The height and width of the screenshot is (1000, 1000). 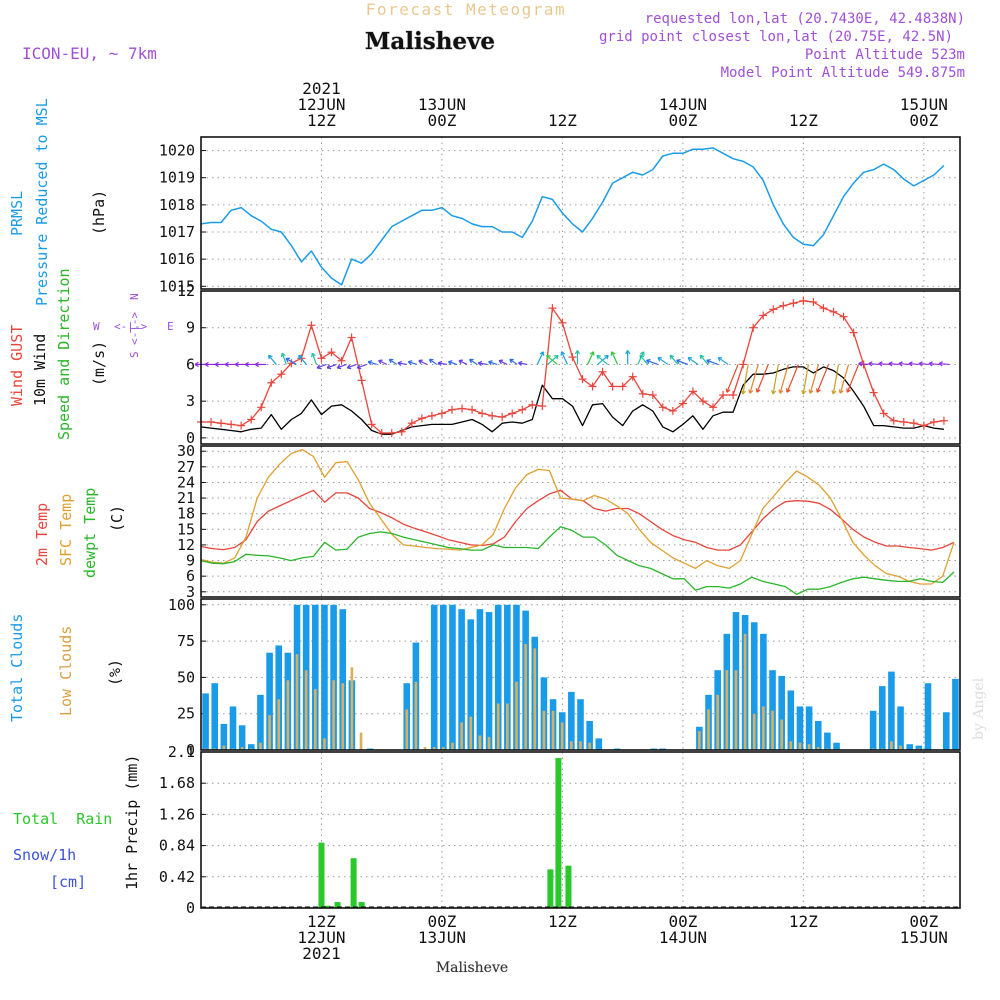 What do you see at coordinates (572, 367) in the screenshot?
I see `wind-gust-line` at bounding box center [572, 367].